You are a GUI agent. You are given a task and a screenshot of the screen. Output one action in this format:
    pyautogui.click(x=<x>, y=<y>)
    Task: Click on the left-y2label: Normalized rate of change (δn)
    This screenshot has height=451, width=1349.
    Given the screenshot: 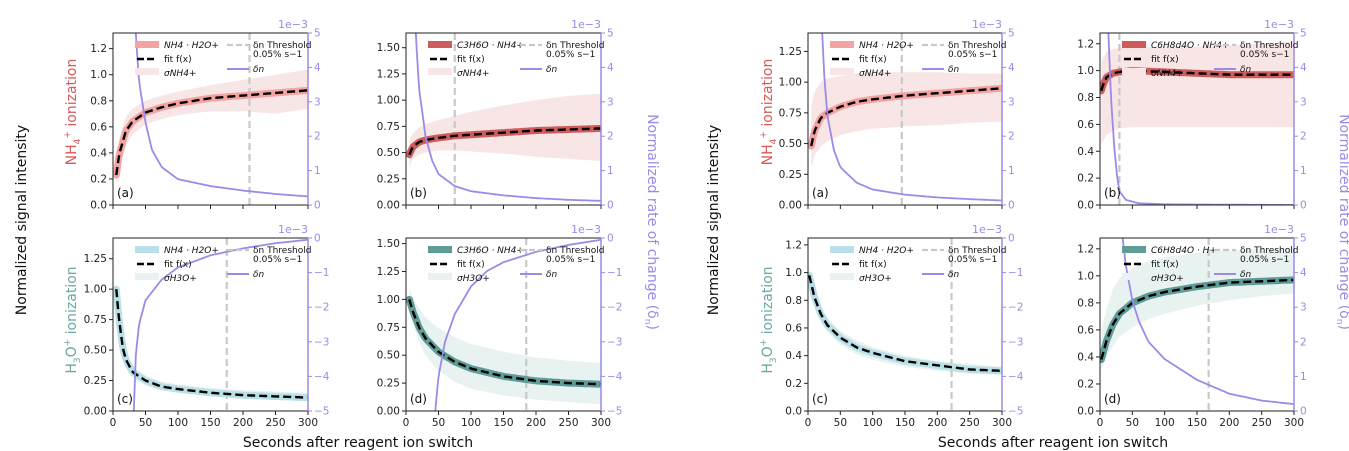 What is the action you would take?
    pyautogui.click(x=651, y=222)
    